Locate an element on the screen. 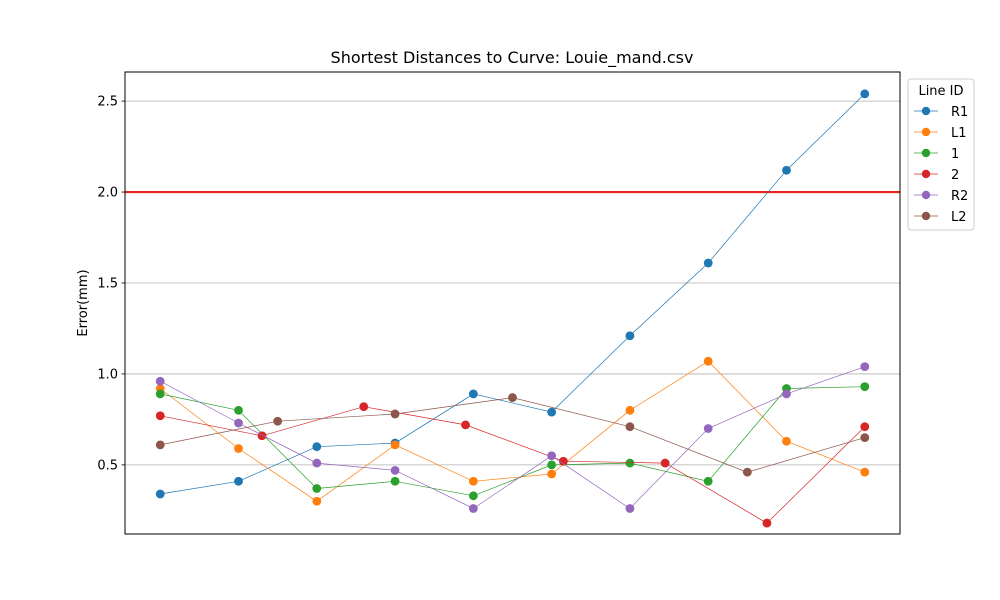 The height and width of the screenshot is (600, 1000). legend-label: R1 is located at coordinates (959, 112).